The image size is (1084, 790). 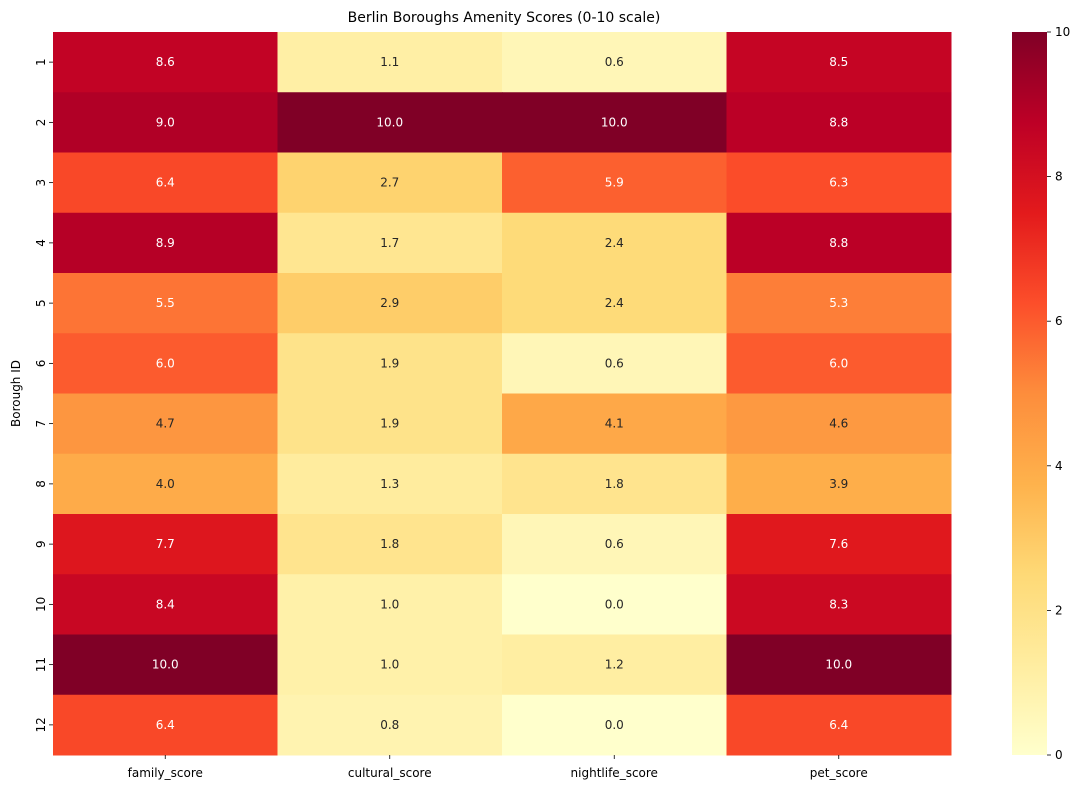 I want to click on cell-value-label: 4.0, so click(x=165, y=484).